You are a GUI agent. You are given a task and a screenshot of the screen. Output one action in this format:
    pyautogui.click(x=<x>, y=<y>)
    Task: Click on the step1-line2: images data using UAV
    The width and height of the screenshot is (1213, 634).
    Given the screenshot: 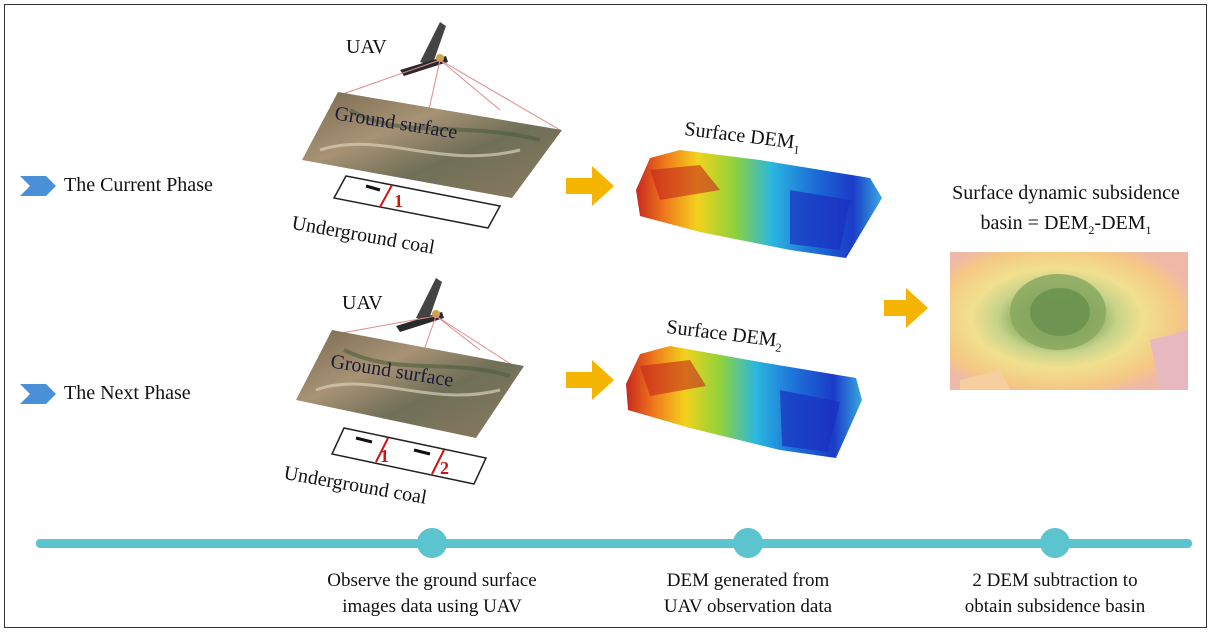 What is the action you would take?
    pyautogui.click(x=432, y=606)
    